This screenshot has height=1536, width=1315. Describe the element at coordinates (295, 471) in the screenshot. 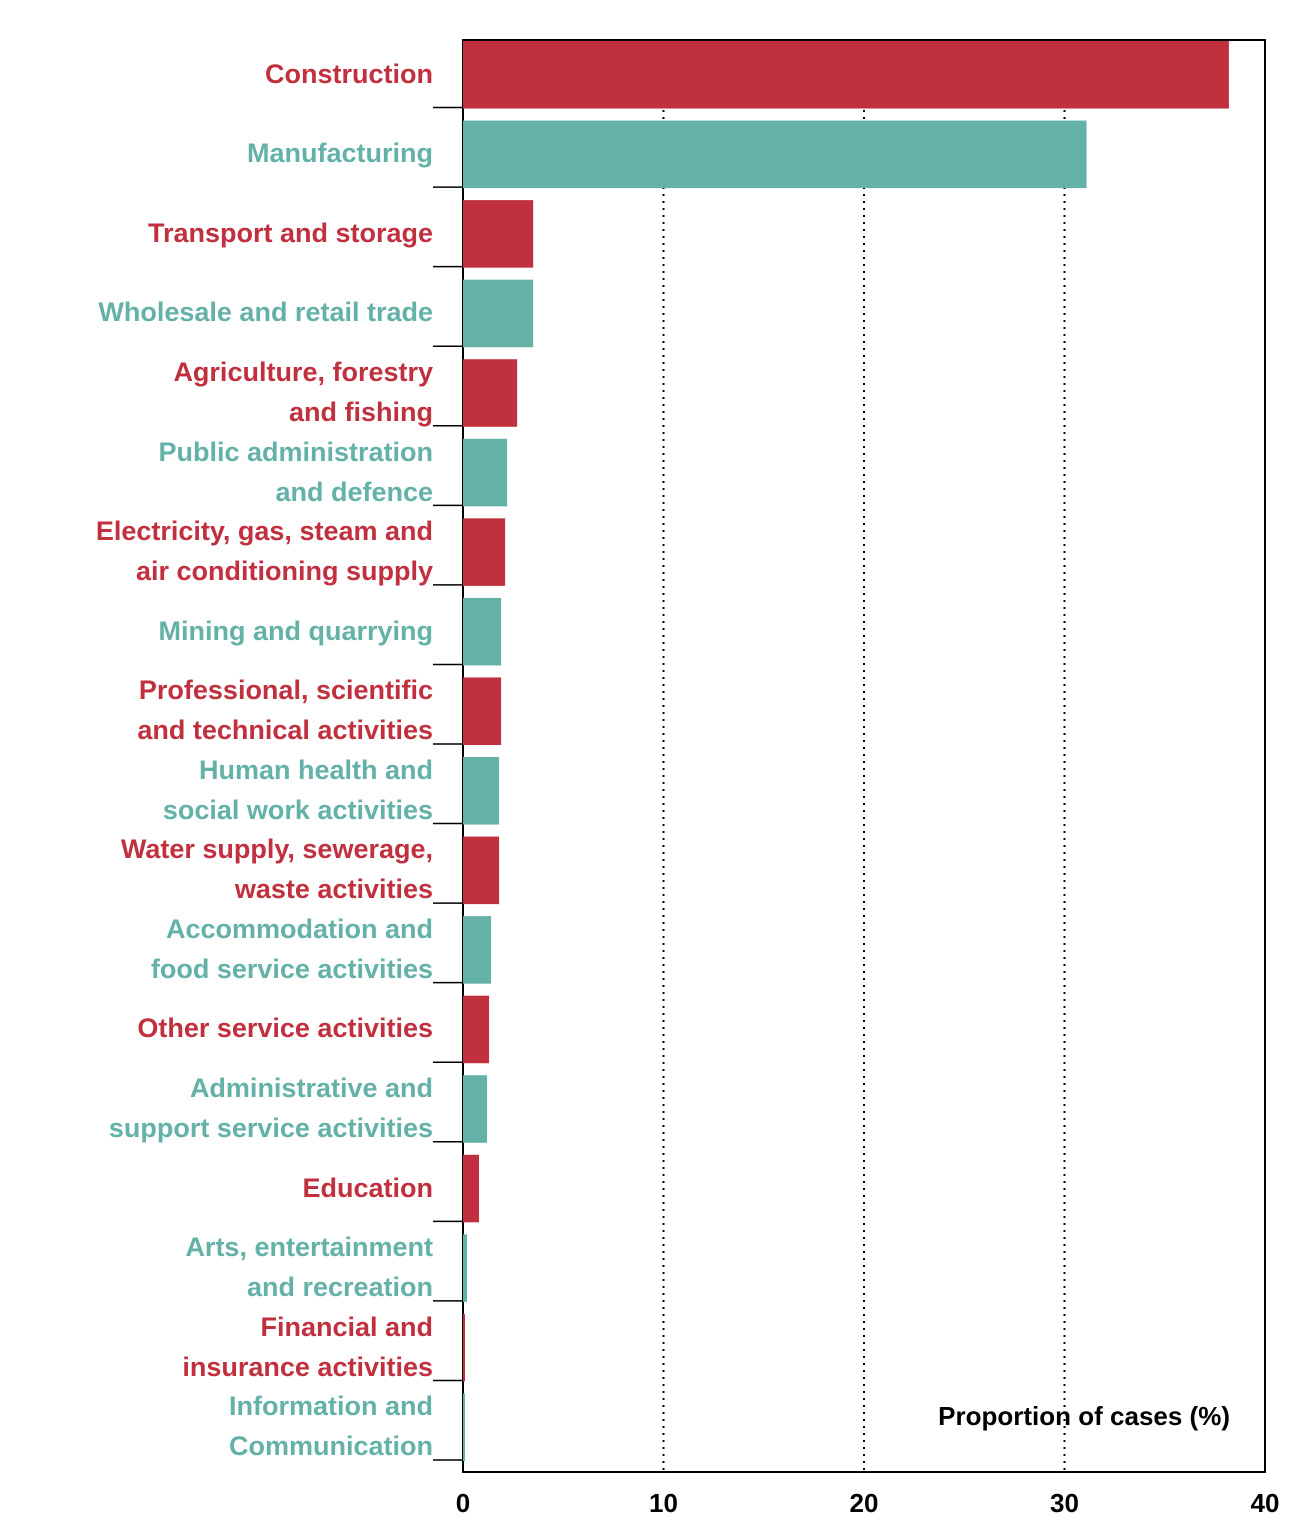

I see `y-tick-label: Public administration and defence` at that location.